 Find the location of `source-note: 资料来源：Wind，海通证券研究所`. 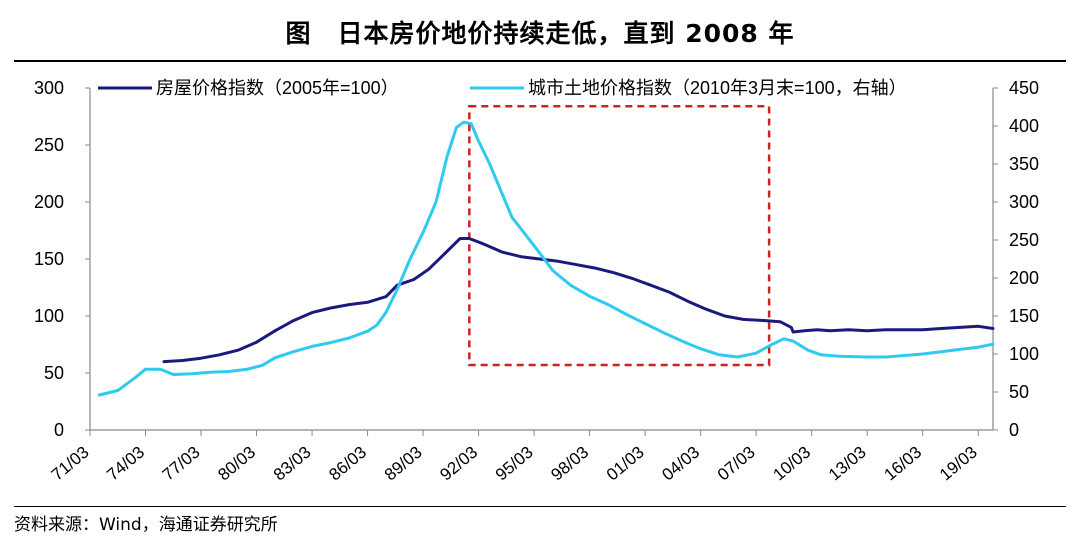

source-note: 资料来源：Wind，海通证券研究所 is located at coordinates (146, 525).